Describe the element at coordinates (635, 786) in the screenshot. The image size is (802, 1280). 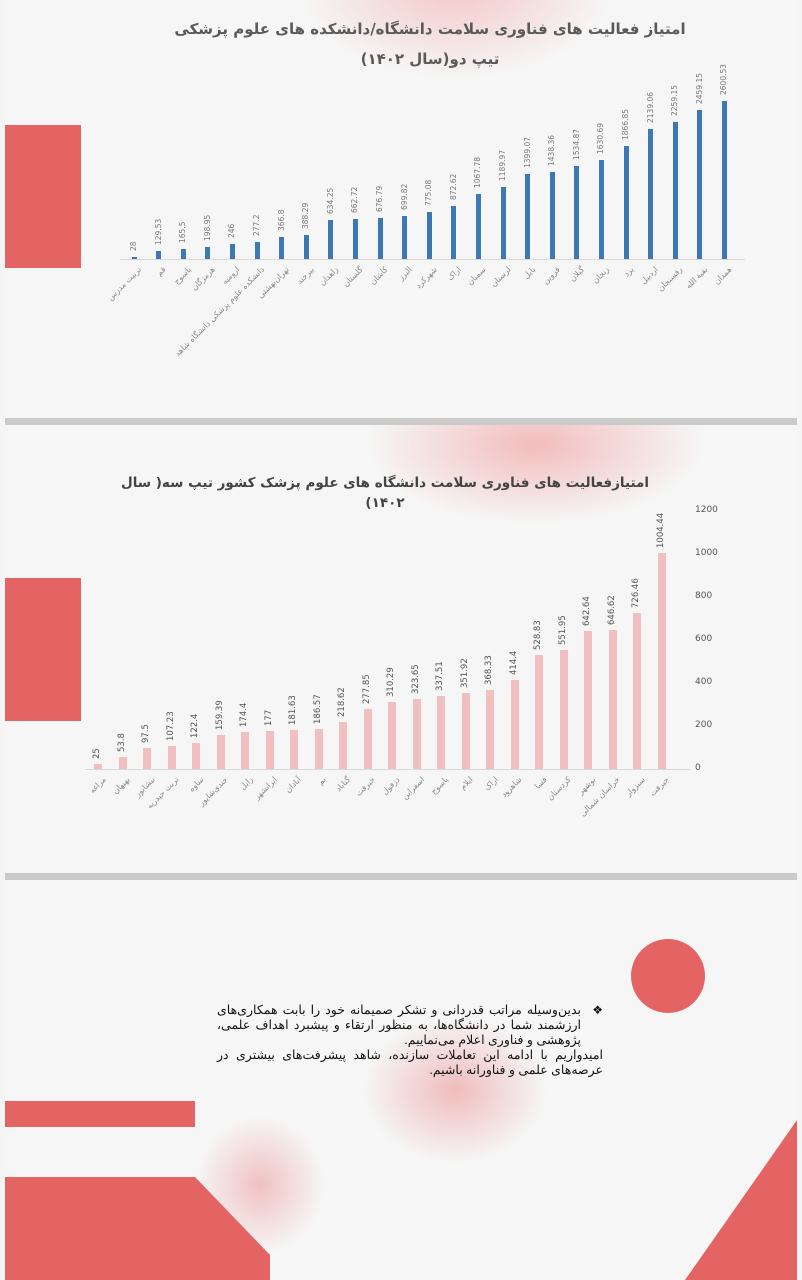
I see `category-label: سبزوار` at that location.